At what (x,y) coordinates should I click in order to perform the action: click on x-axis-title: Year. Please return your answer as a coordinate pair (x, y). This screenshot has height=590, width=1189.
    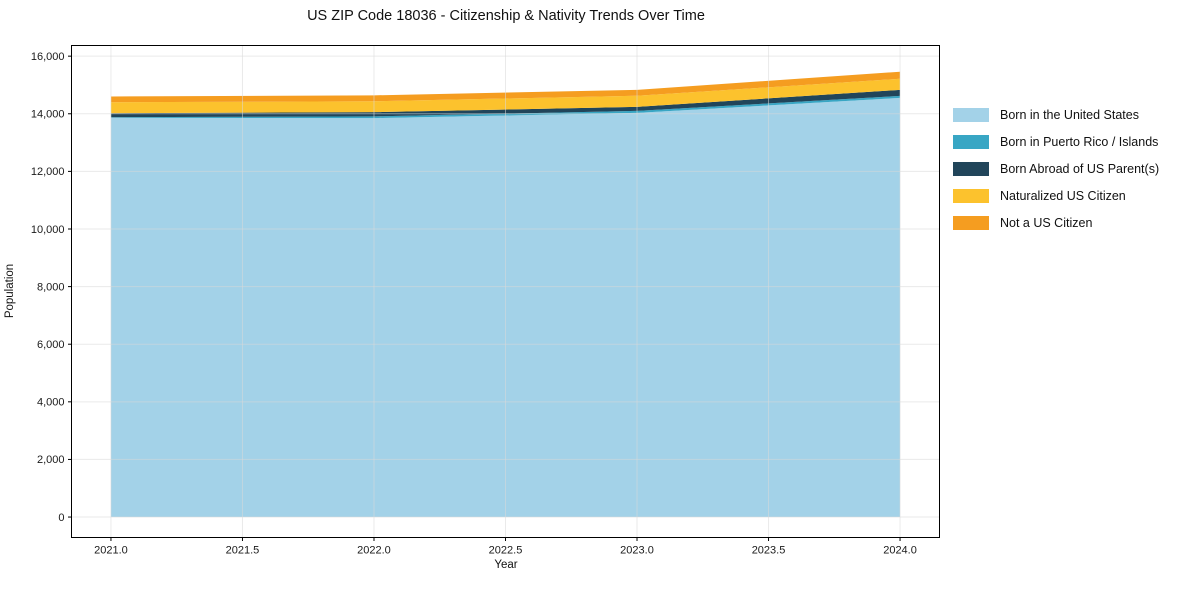
    Looking at the image, I should click on (506, 565).